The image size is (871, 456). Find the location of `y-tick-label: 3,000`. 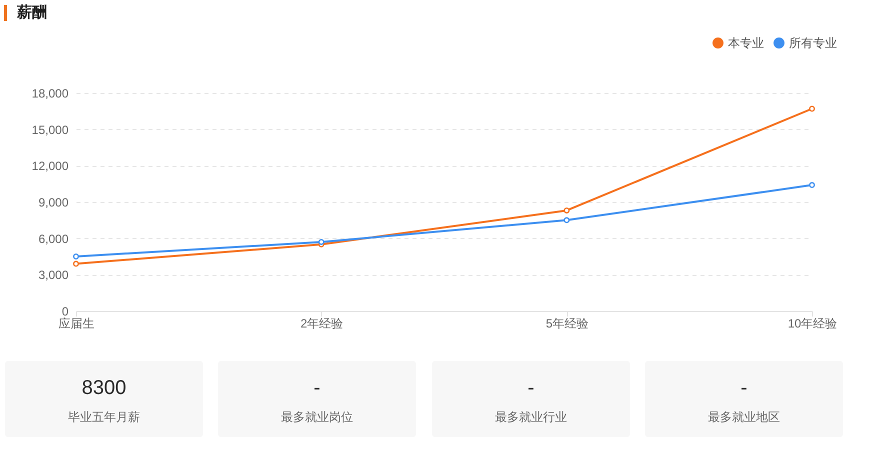

y-tick-label: 3,000 is located at coordinates (53, 275).